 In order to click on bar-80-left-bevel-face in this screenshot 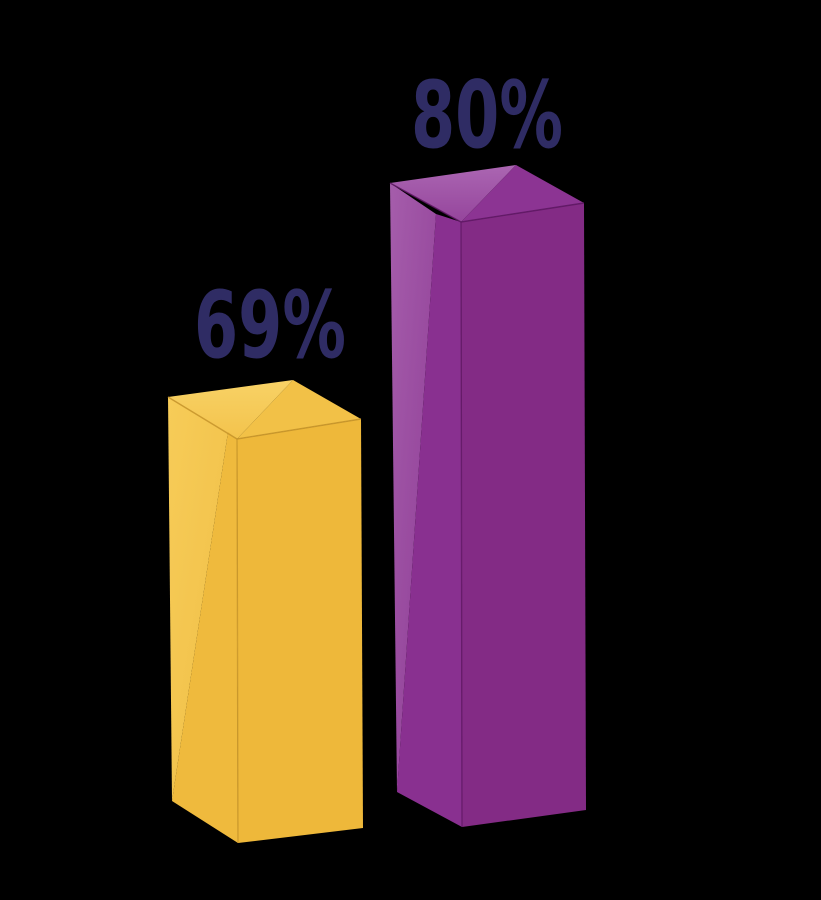, I will do `click(429, 520)`.